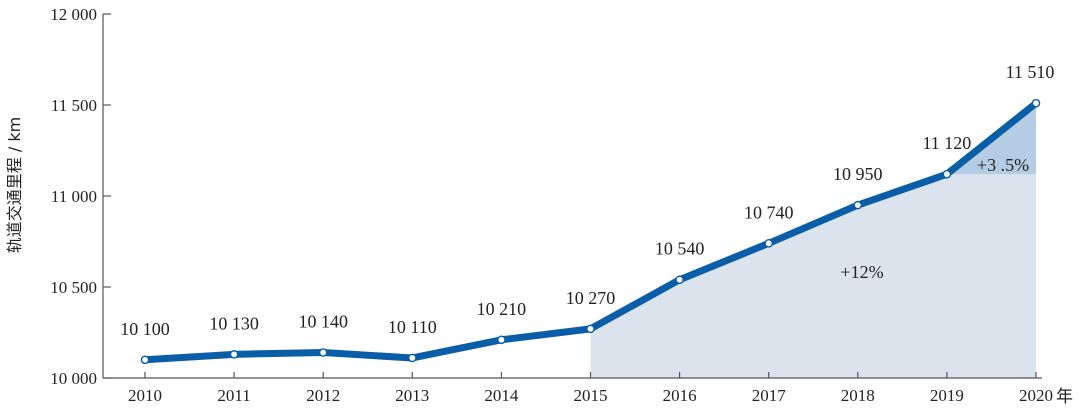 Image resolution: width=1080 pixels, height=411 pixels. What do you see at coordinates (323, 352) in the screenshot?
I see `data-point-2012` at bounding box center [323, 352].